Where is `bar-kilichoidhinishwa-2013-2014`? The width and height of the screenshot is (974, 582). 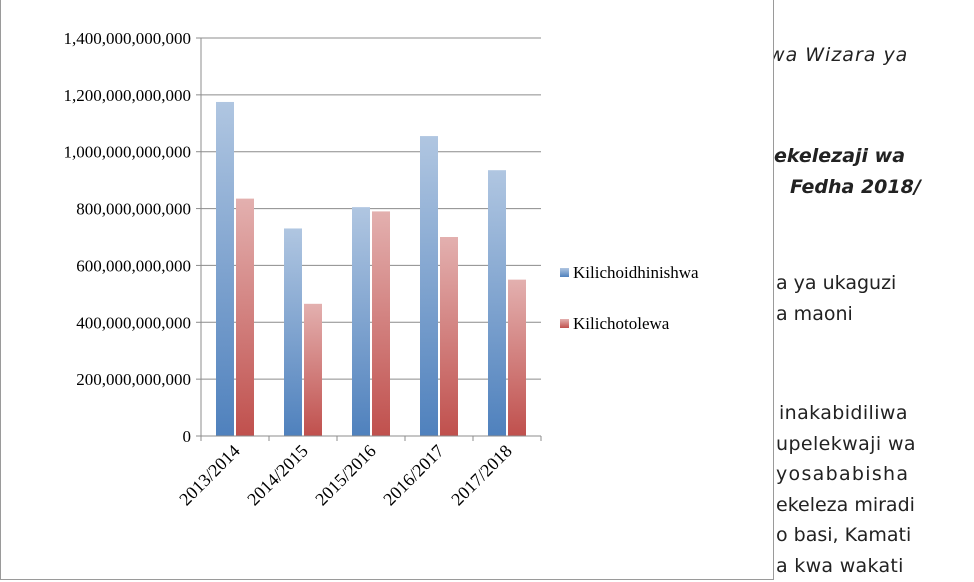
bar-kilichoidhinishwa-2013-2014 is located at coordinates (225, 268).